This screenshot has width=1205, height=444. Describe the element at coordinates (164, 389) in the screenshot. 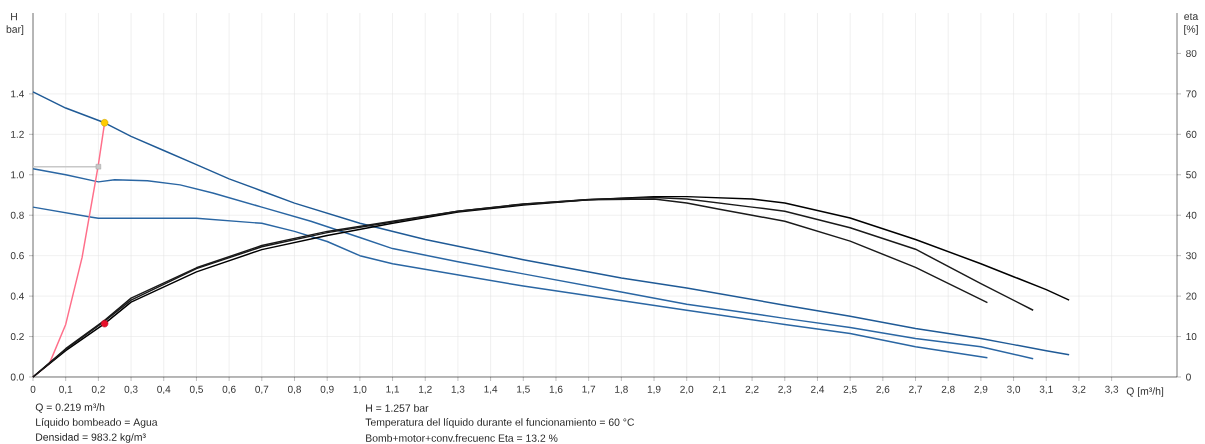

I see `x-tick-label: 0,4` at that location.